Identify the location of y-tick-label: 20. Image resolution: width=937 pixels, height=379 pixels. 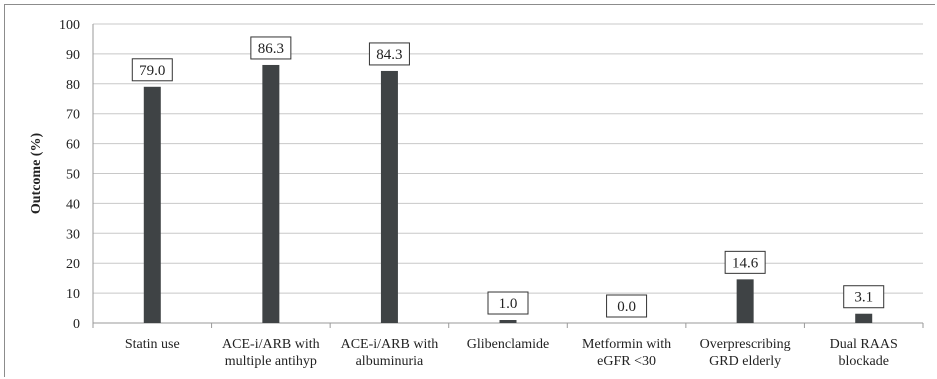
(73, 264).